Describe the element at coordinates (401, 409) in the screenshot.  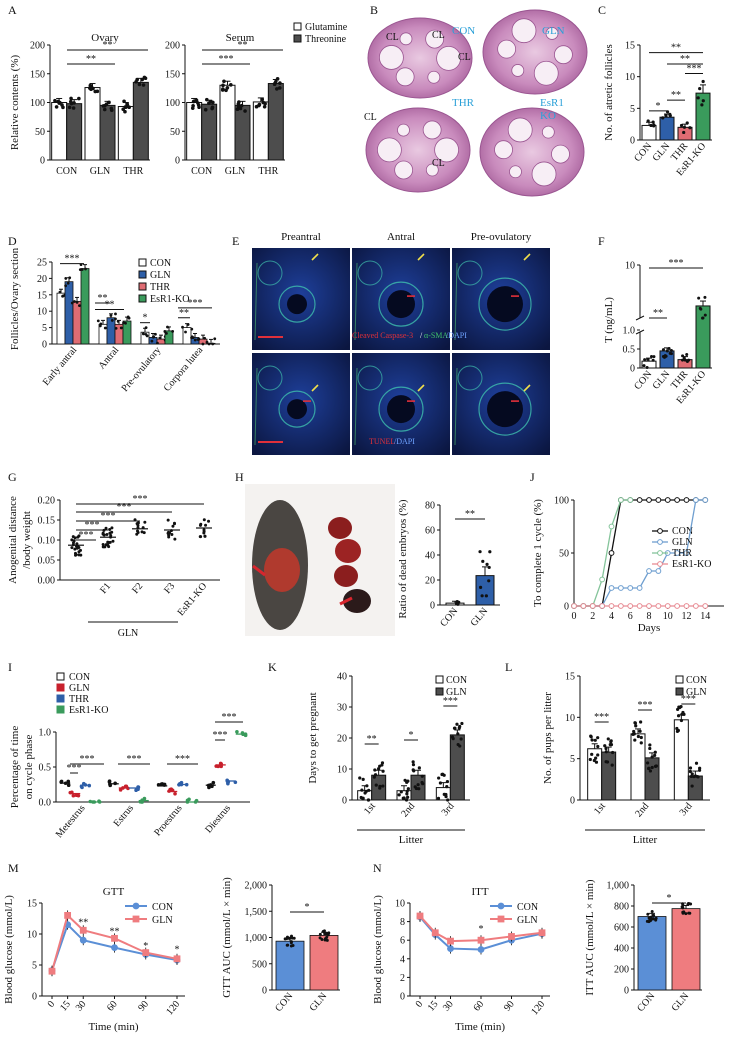
I see `follicle-antrum` at that location.